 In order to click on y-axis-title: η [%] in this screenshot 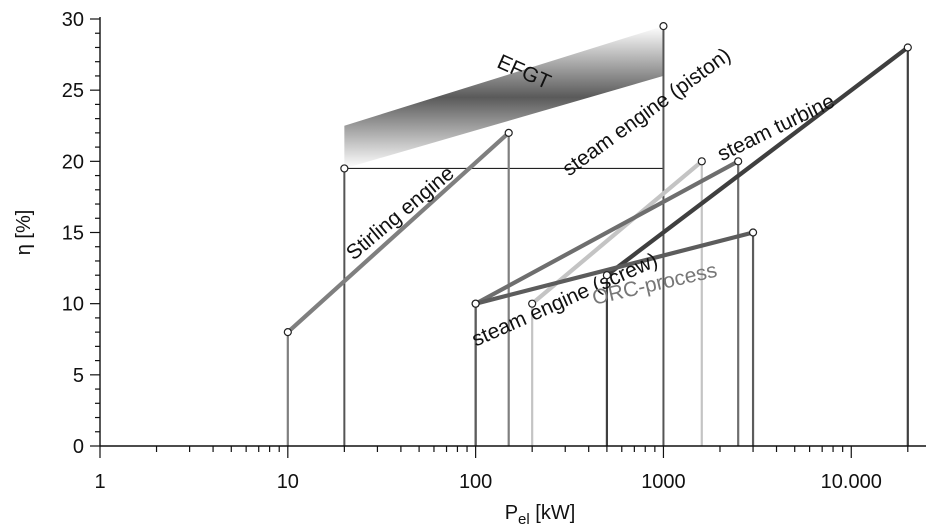, I will do `click(24, 233)`.